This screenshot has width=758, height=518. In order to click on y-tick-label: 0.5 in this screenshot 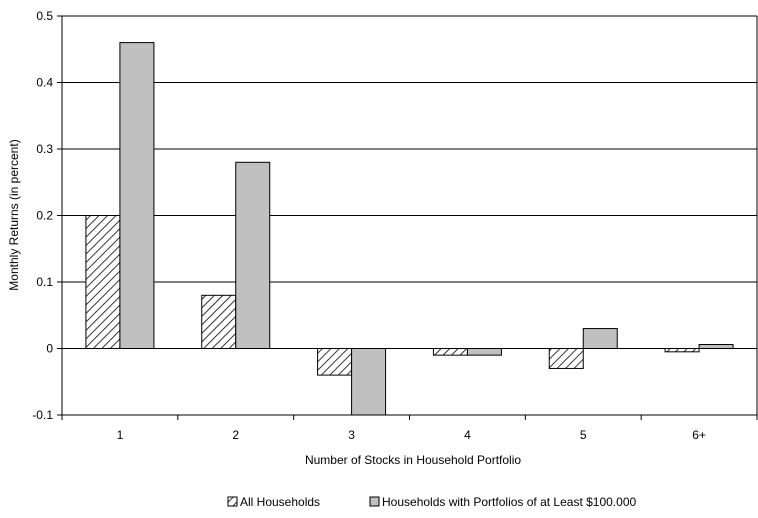, I will do `click(44, 16)`.